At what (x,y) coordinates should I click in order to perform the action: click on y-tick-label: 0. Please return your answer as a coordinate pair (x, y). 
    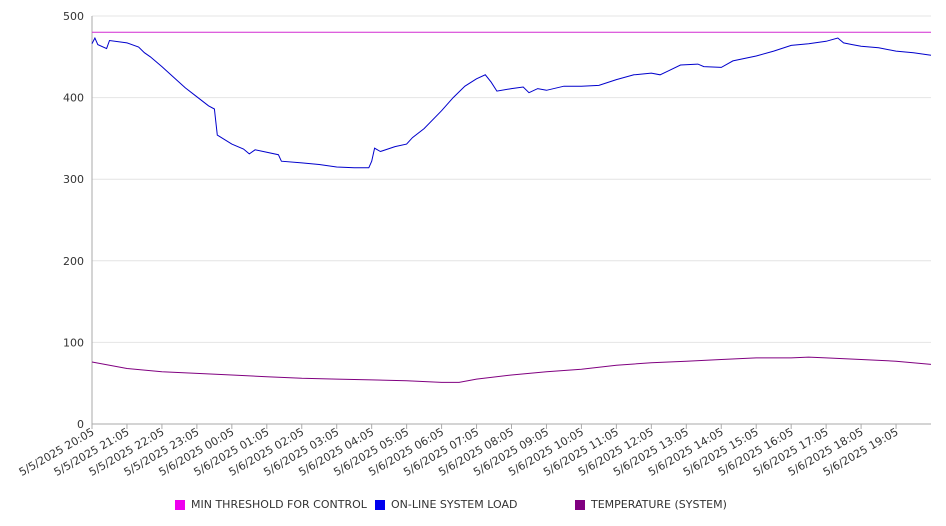
    Looking at the image, I should click on (80, 424).